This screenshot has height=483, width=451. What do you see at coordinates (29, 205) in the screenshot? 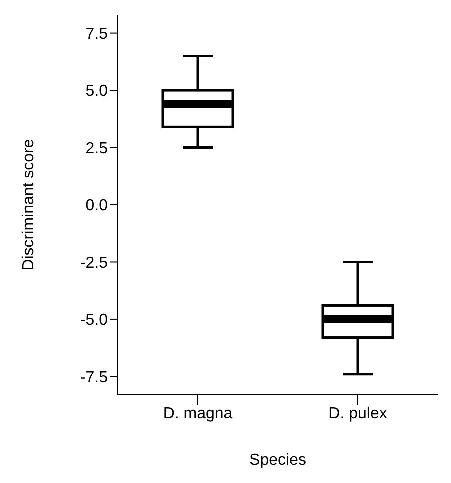
I see `y-axis-title: Discriminant score` at bounding box center [29, 205].